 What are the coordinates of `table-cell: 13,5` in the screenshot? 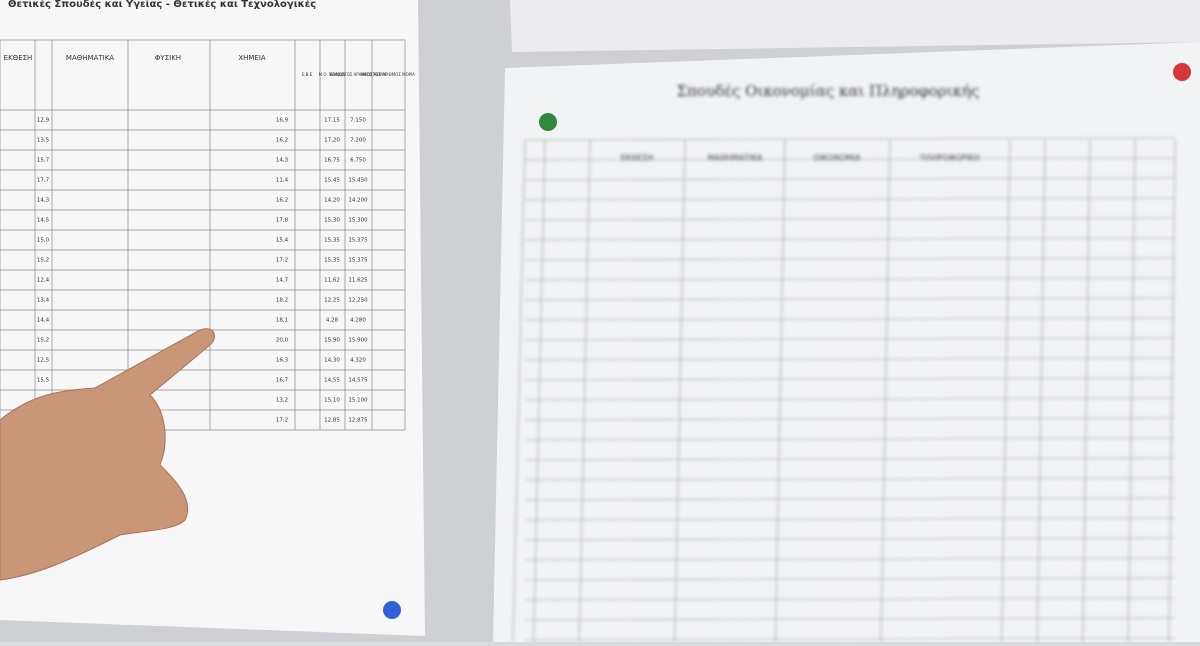 It's located at (43, 141).